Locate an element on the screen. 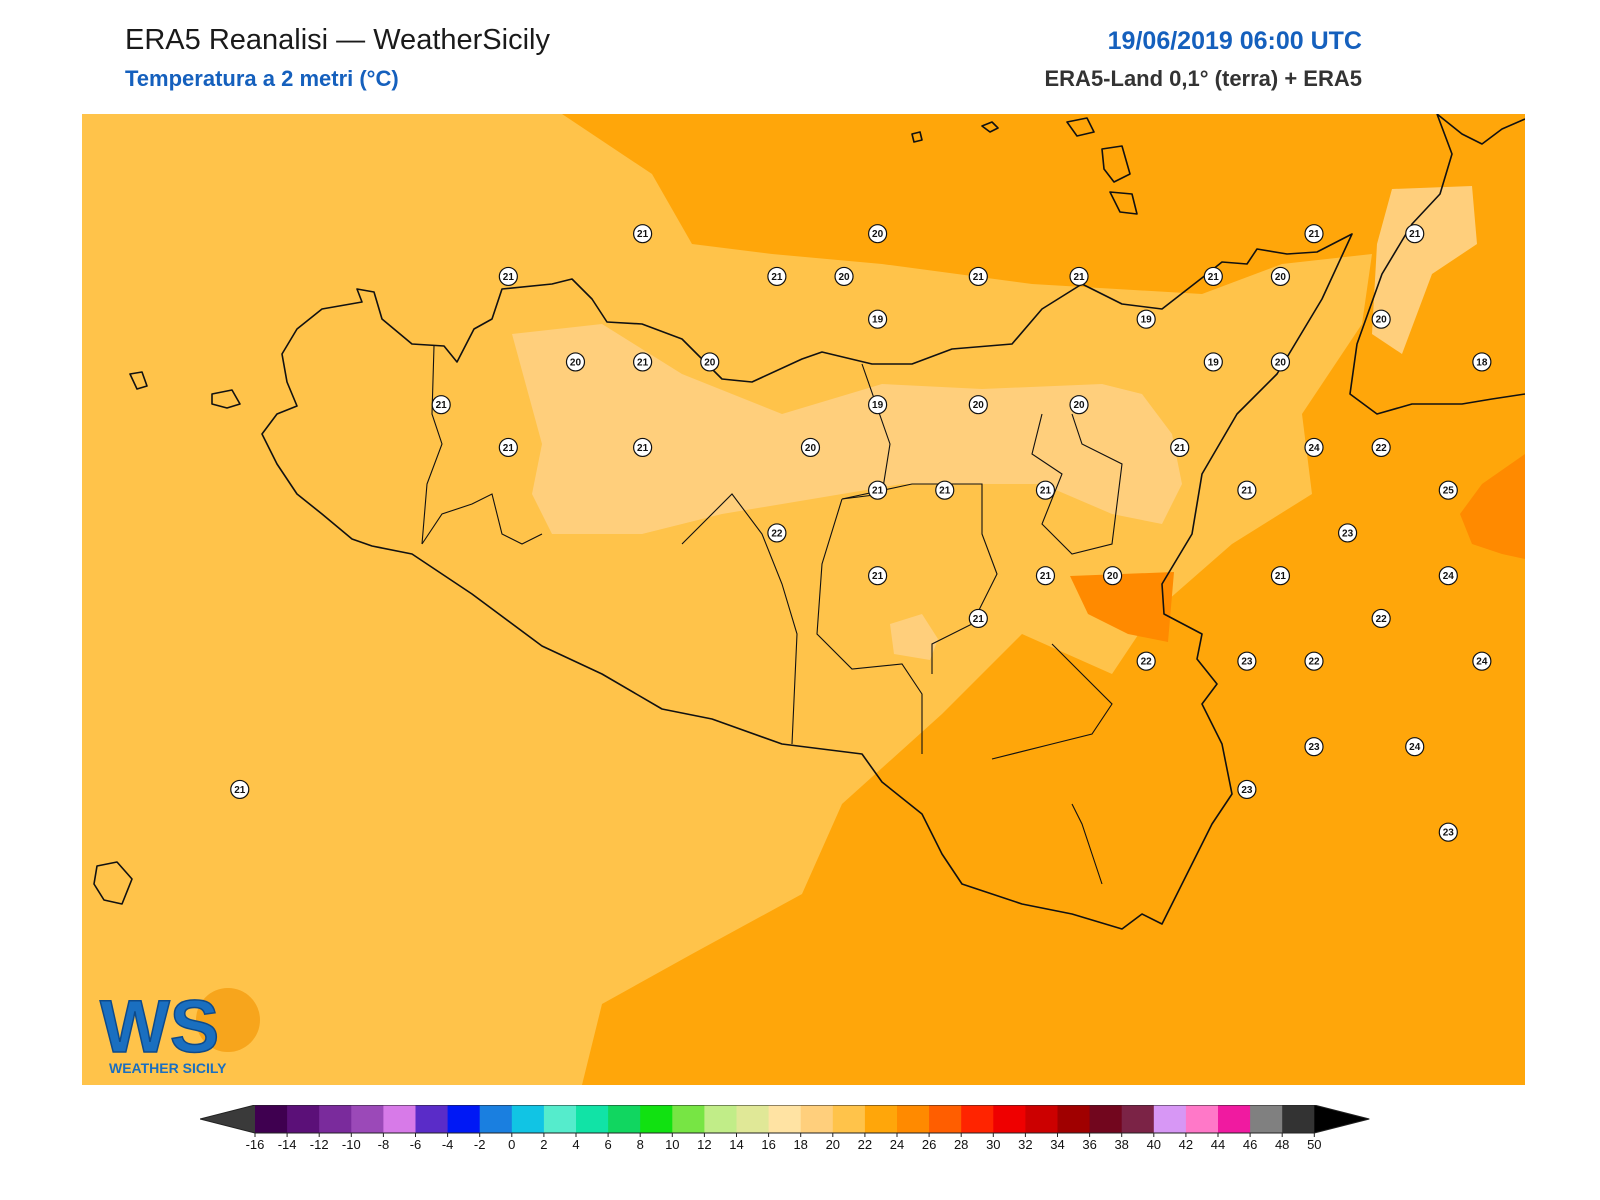 This screenshot has height=1200, width=1600. colorbar-under-arrow is located at coordinates (227, 1119).